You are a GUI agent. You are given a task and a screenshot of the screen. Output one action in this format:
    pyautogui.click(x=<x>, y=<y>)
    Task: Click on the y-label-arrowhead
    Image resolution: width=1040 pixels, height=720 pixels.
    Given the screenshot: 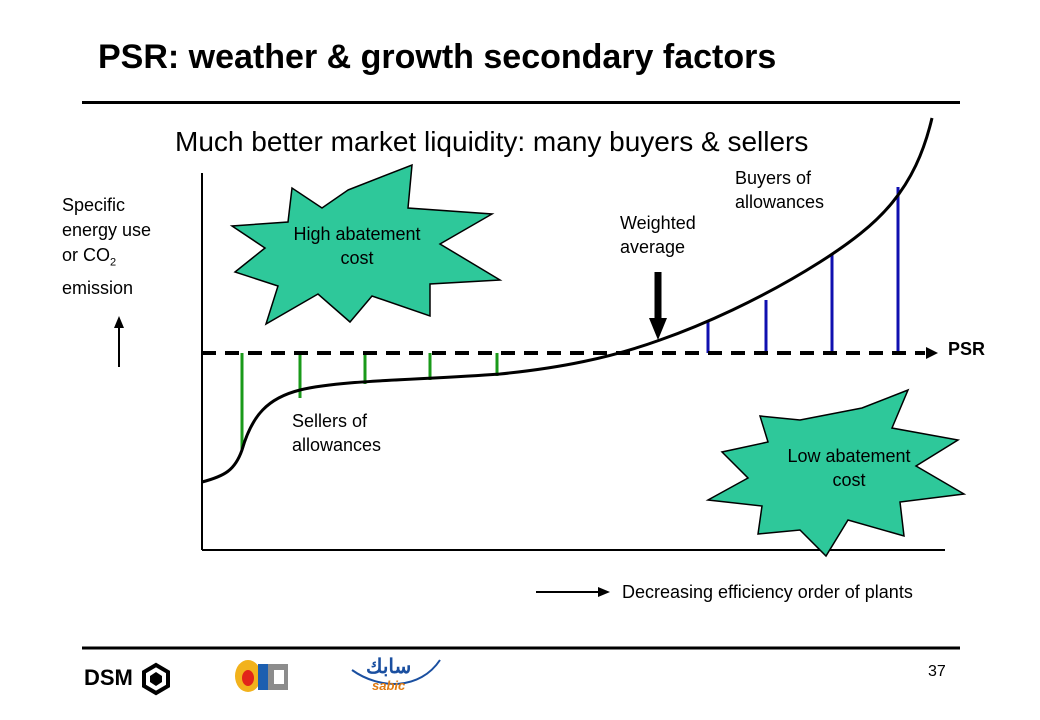 What is the action you would take?
    pyautogui.click(x=119, y=322)
    